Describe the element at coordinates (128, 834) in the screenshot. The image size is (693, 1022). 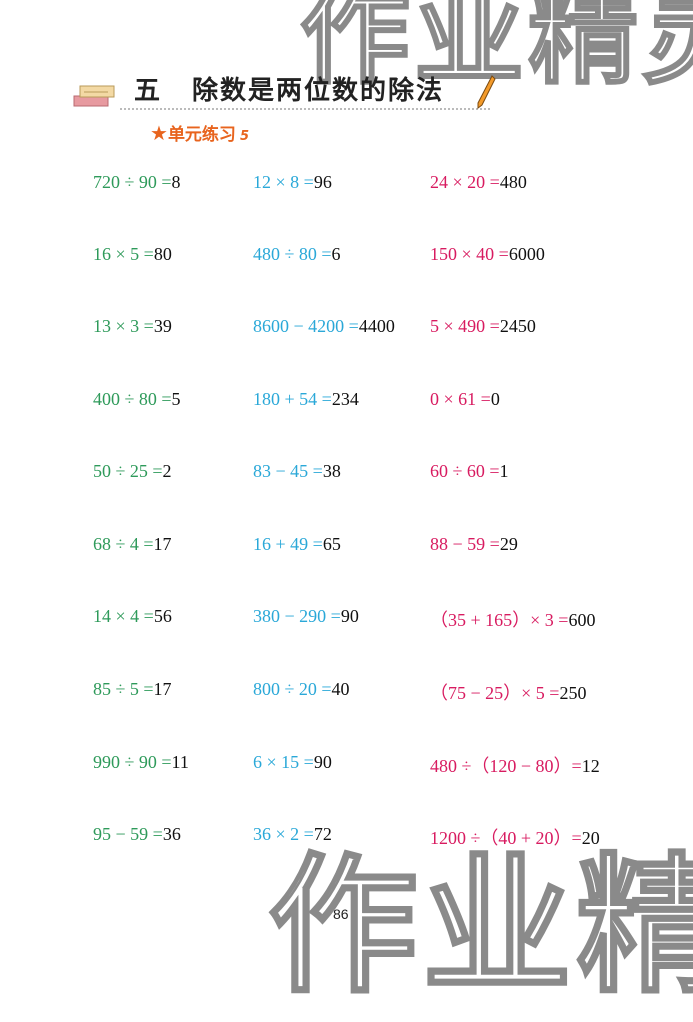
I see `question: 95 − 59 =` at that location.